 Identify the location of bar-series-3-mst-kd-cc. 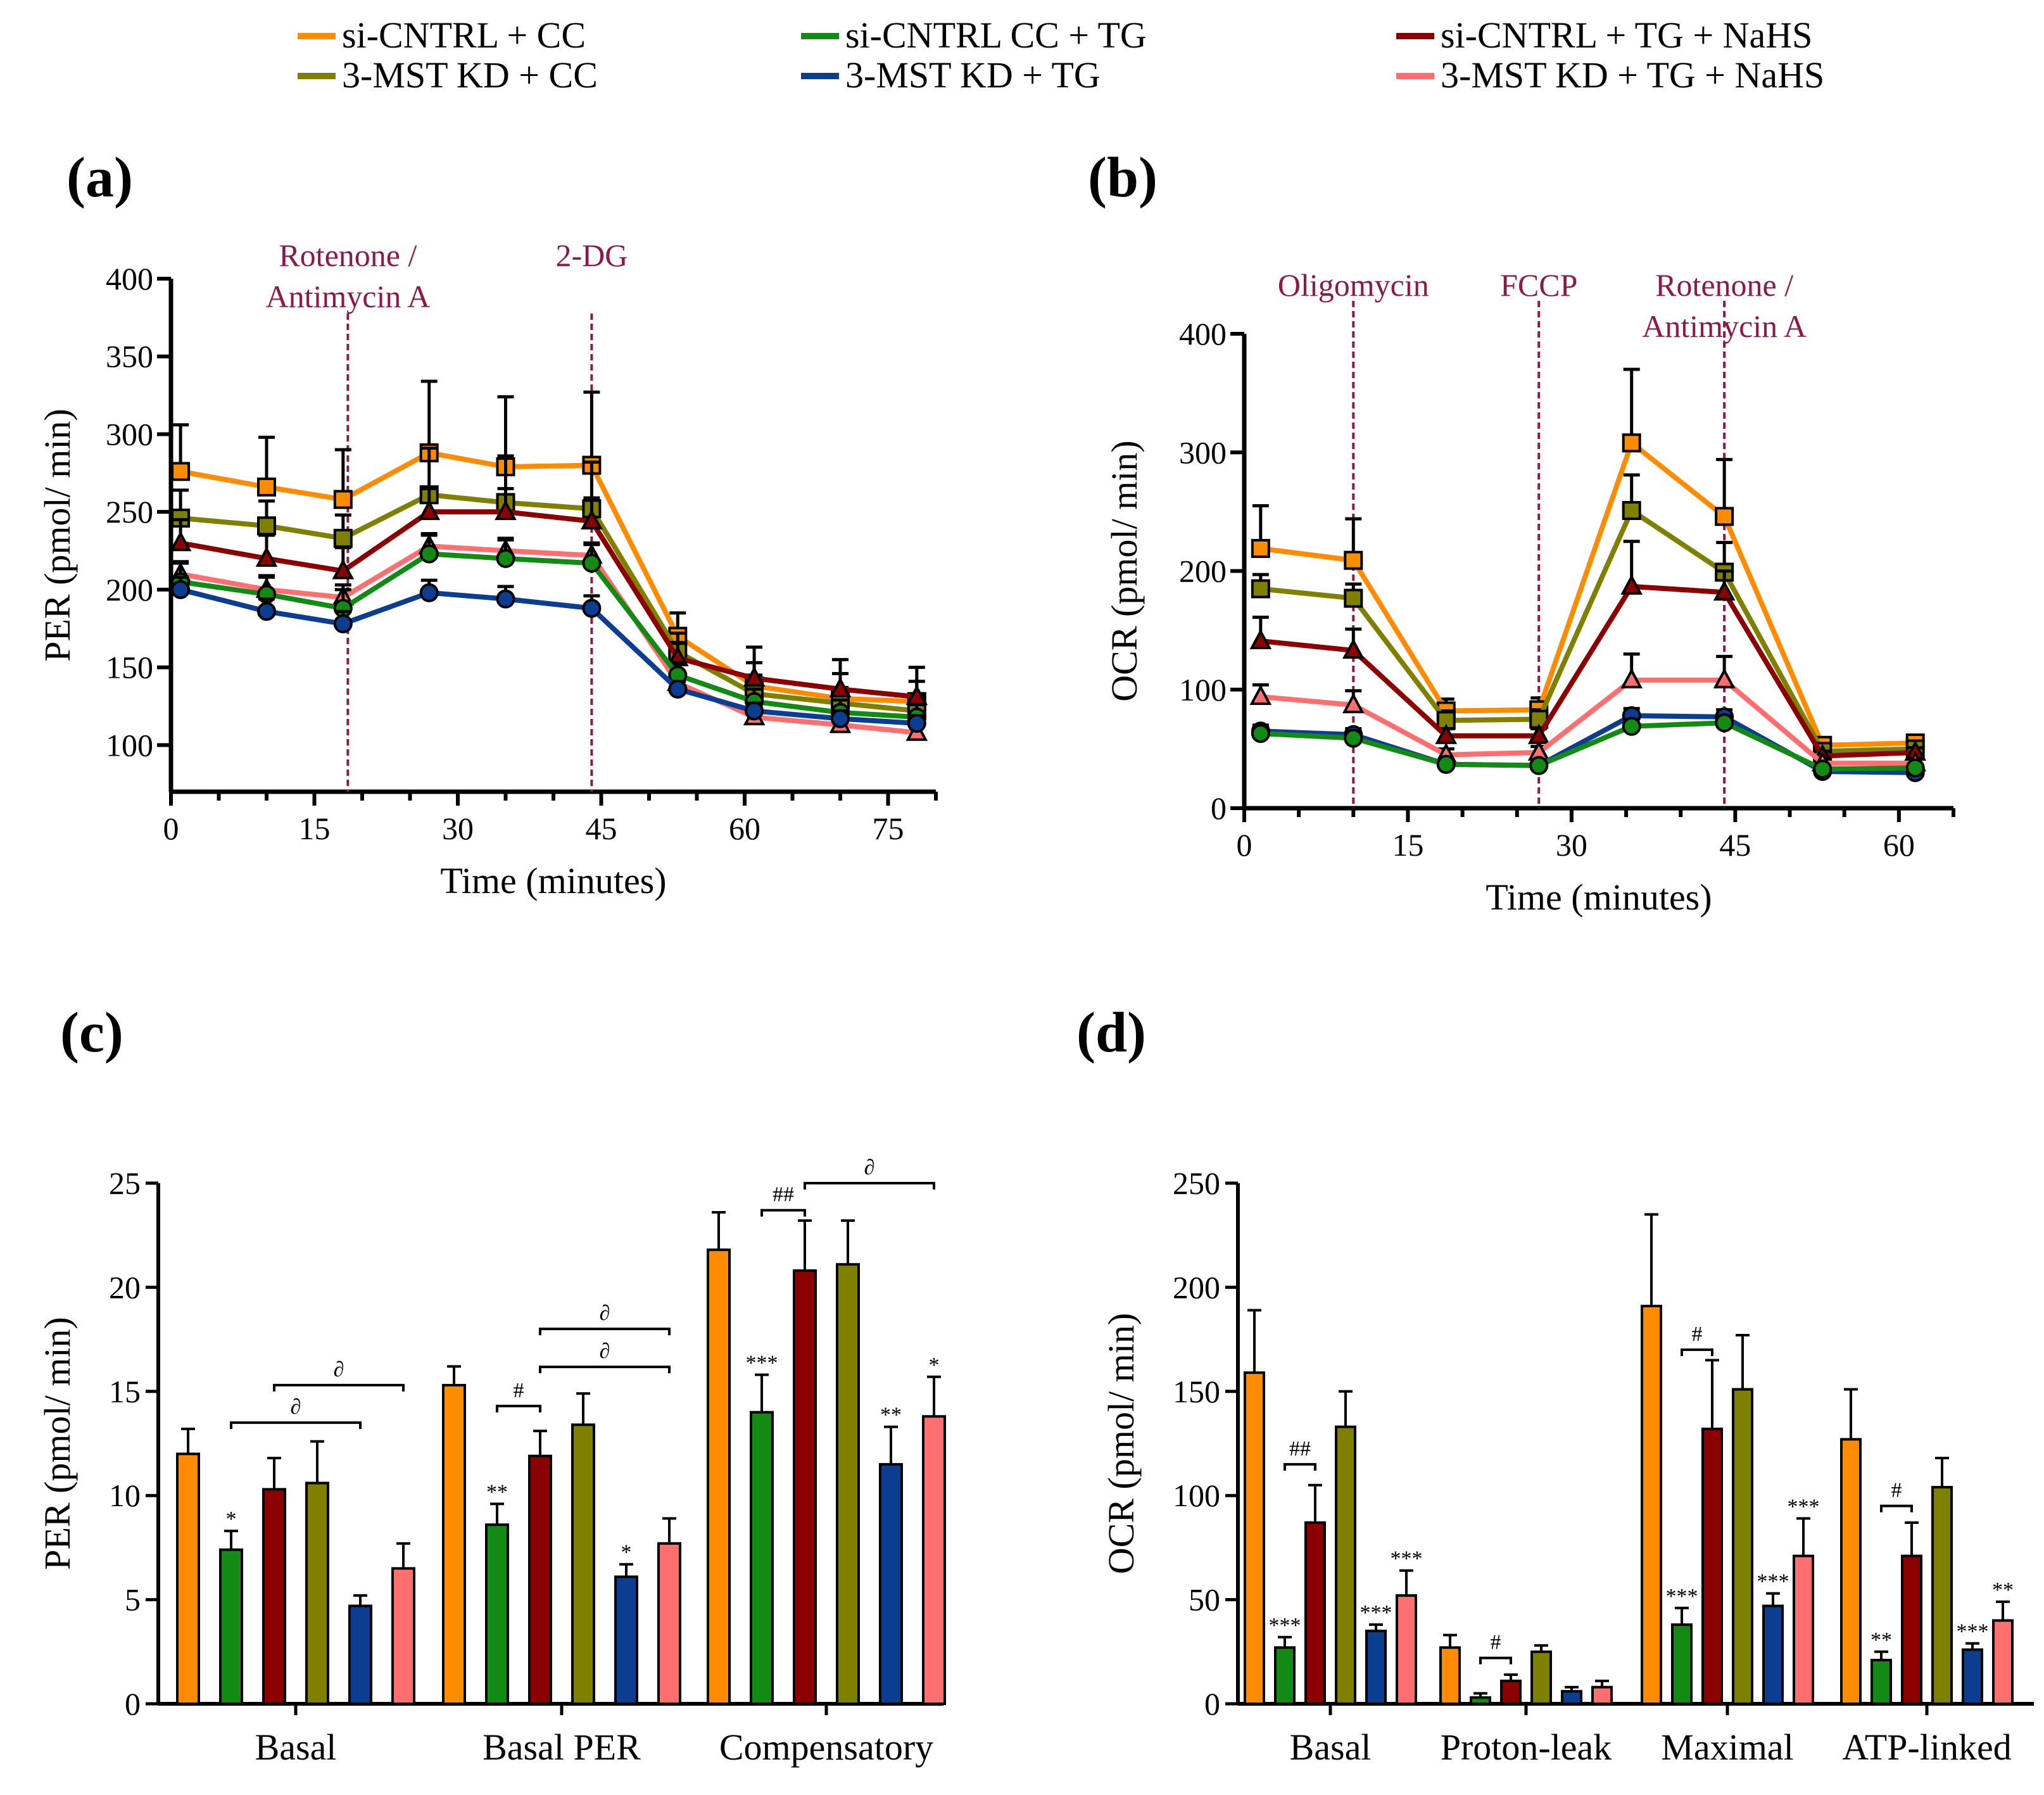
(1644, 1520).